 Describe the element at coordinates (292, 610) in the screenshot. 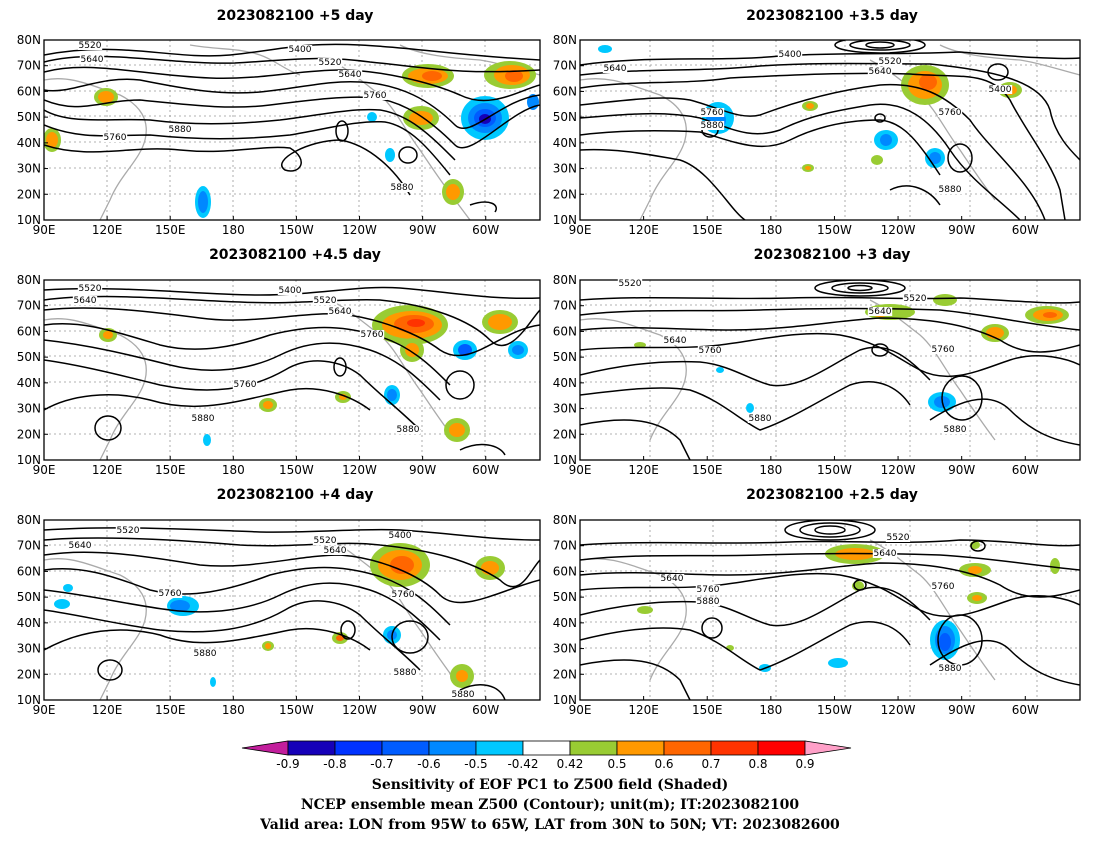

I see `panel-bot-left` at that location.